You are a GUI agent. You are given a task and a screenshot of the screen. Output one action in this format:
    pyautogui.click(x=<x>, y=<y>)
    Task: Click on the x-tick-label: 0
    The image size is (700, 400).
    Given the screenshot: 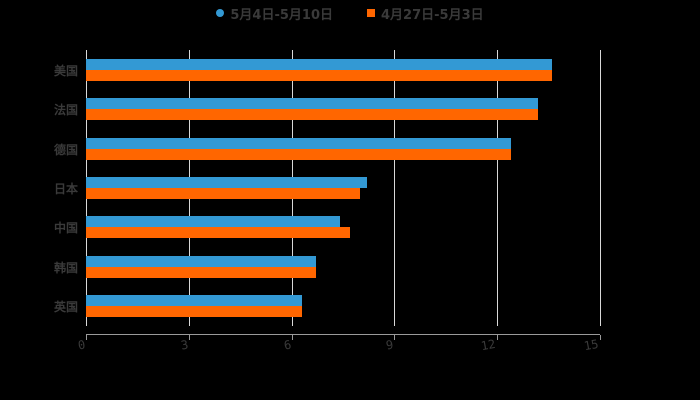 What is the action you would take?
    pyautogui.click(x=81, y=345)
    